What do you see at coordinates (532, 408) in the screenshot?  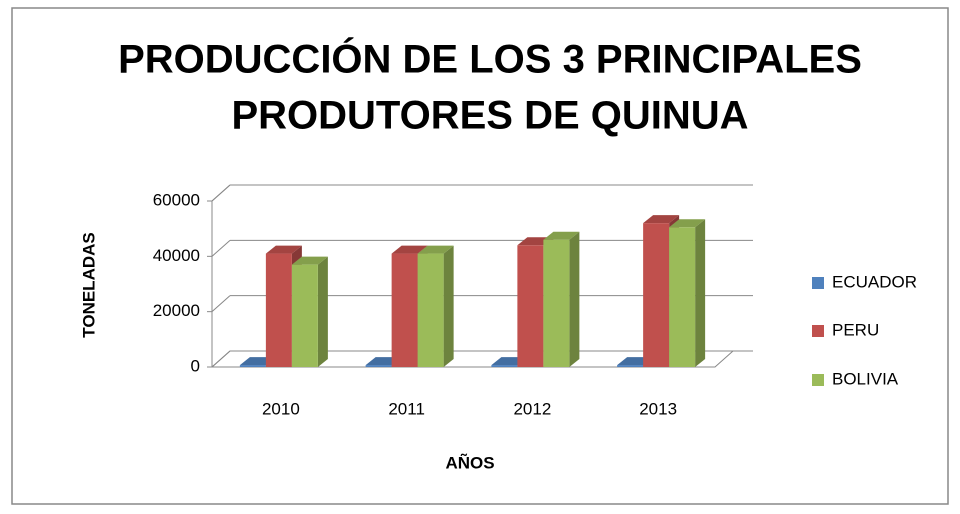 I see `x-tick-label: 2012` at bounding box center [532, 408].